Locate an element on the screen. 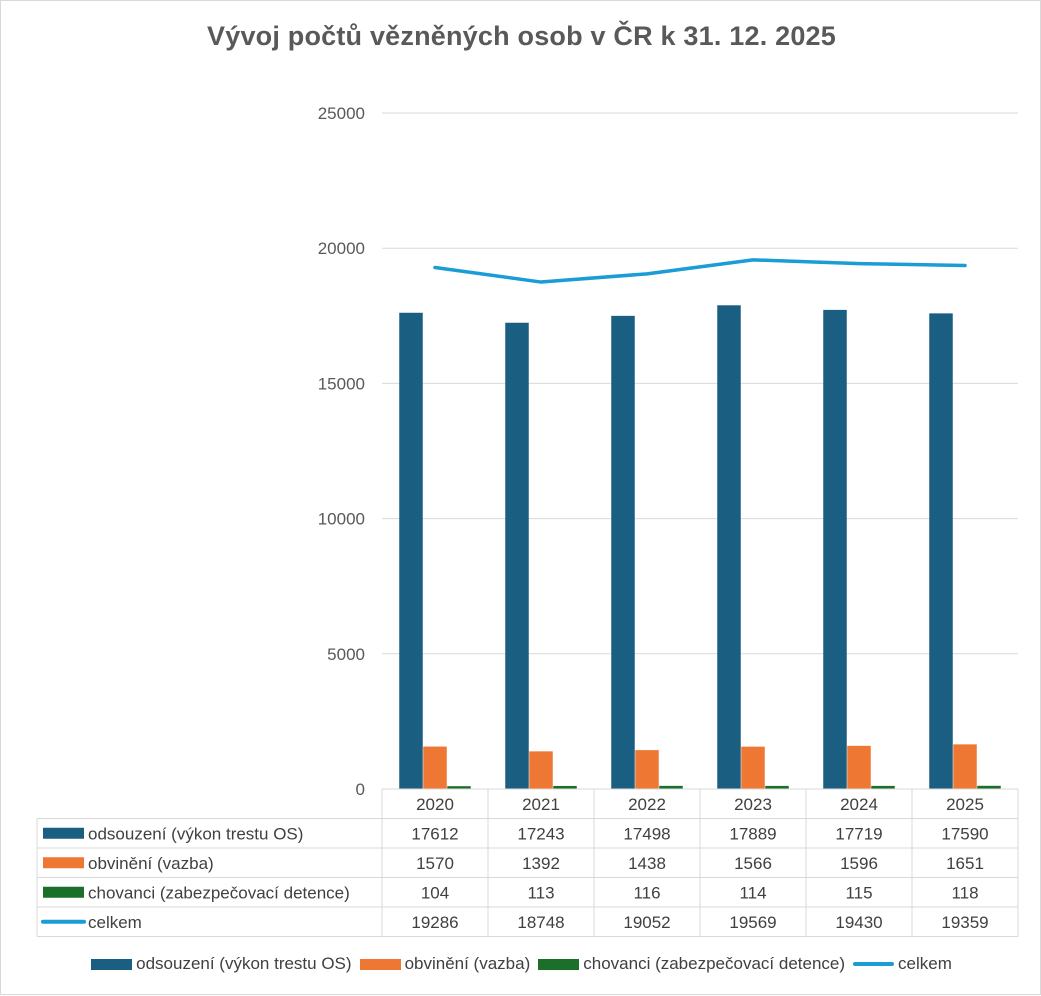 This screenshot has width=1041, height=996. data-label: 116 is located at coordinates (646, 892).